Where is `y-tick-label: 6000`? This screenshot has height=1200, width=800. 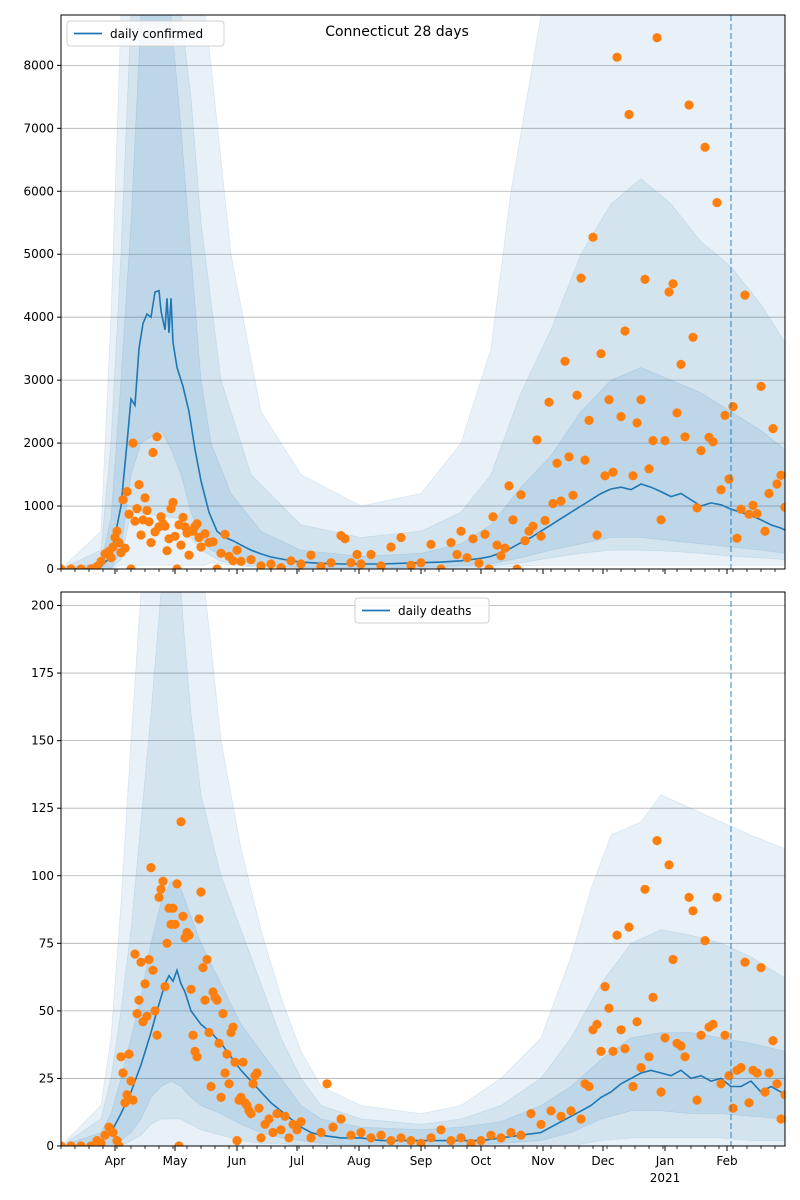 y-tick-label: 6000 is located at coordinates (38, 191).